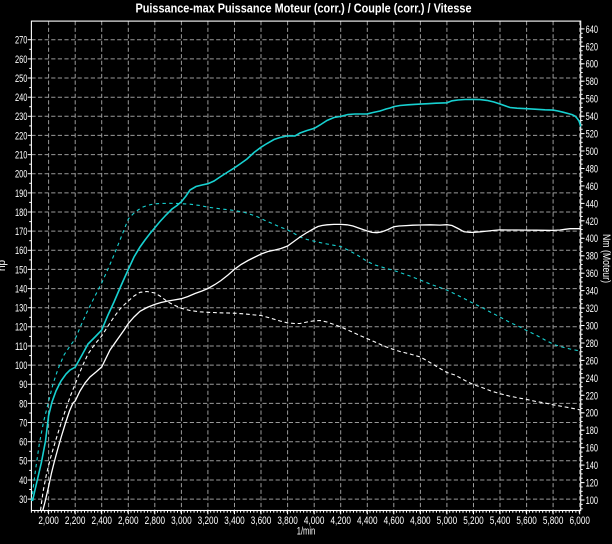  Describe the element at coordinates (592, 257) in the screenshot. I see `svg-text: 380` at that location.